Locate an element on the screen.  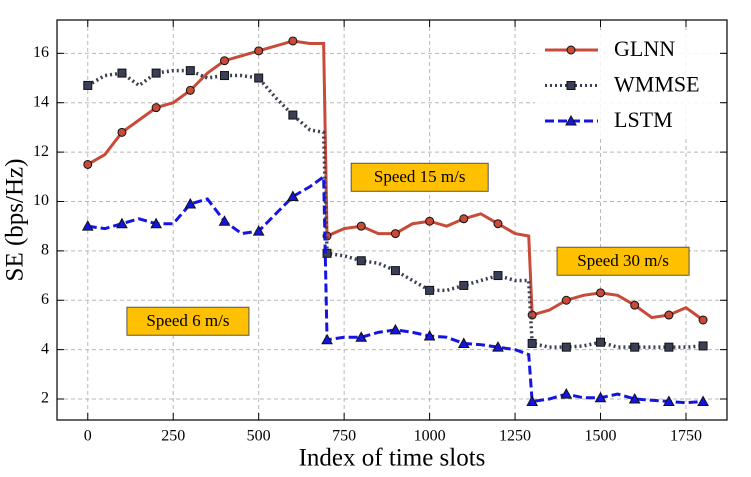
x-tick-label: 250 is located at coordinates (173, 436).